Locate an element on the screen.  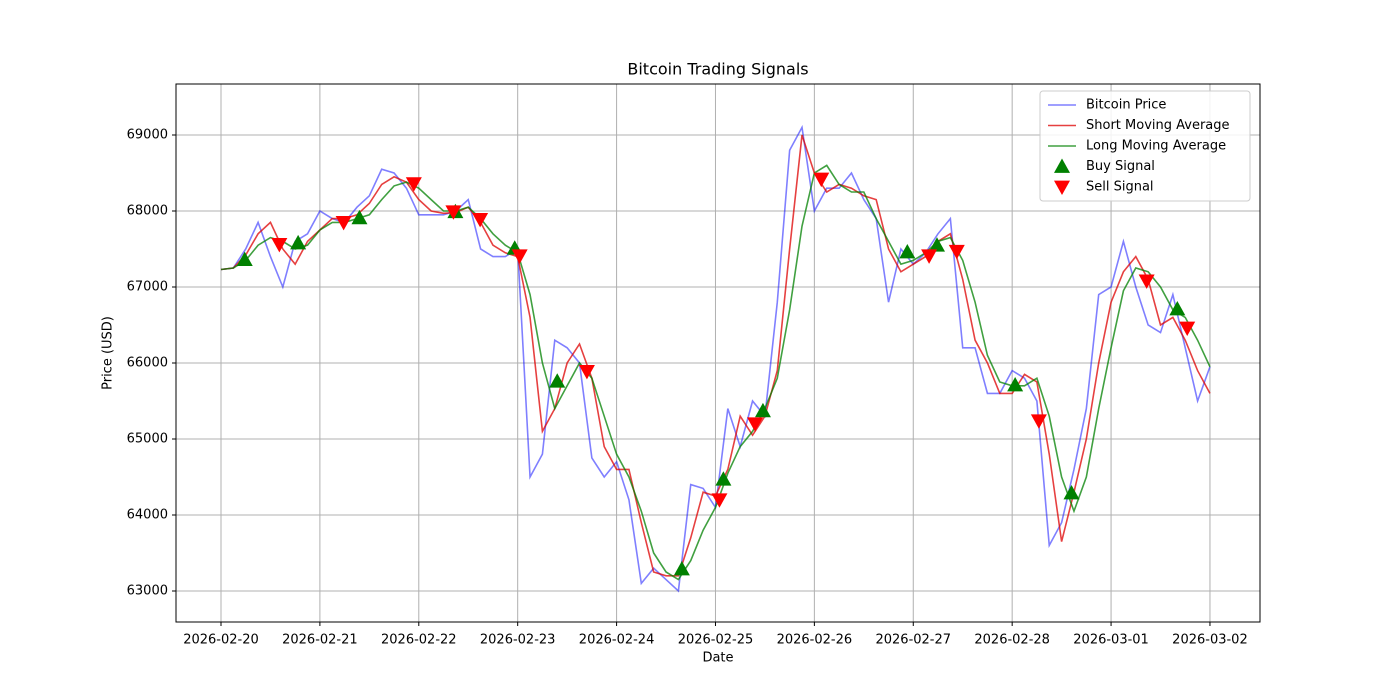
legend-box is located at coordinates (1145, 146).